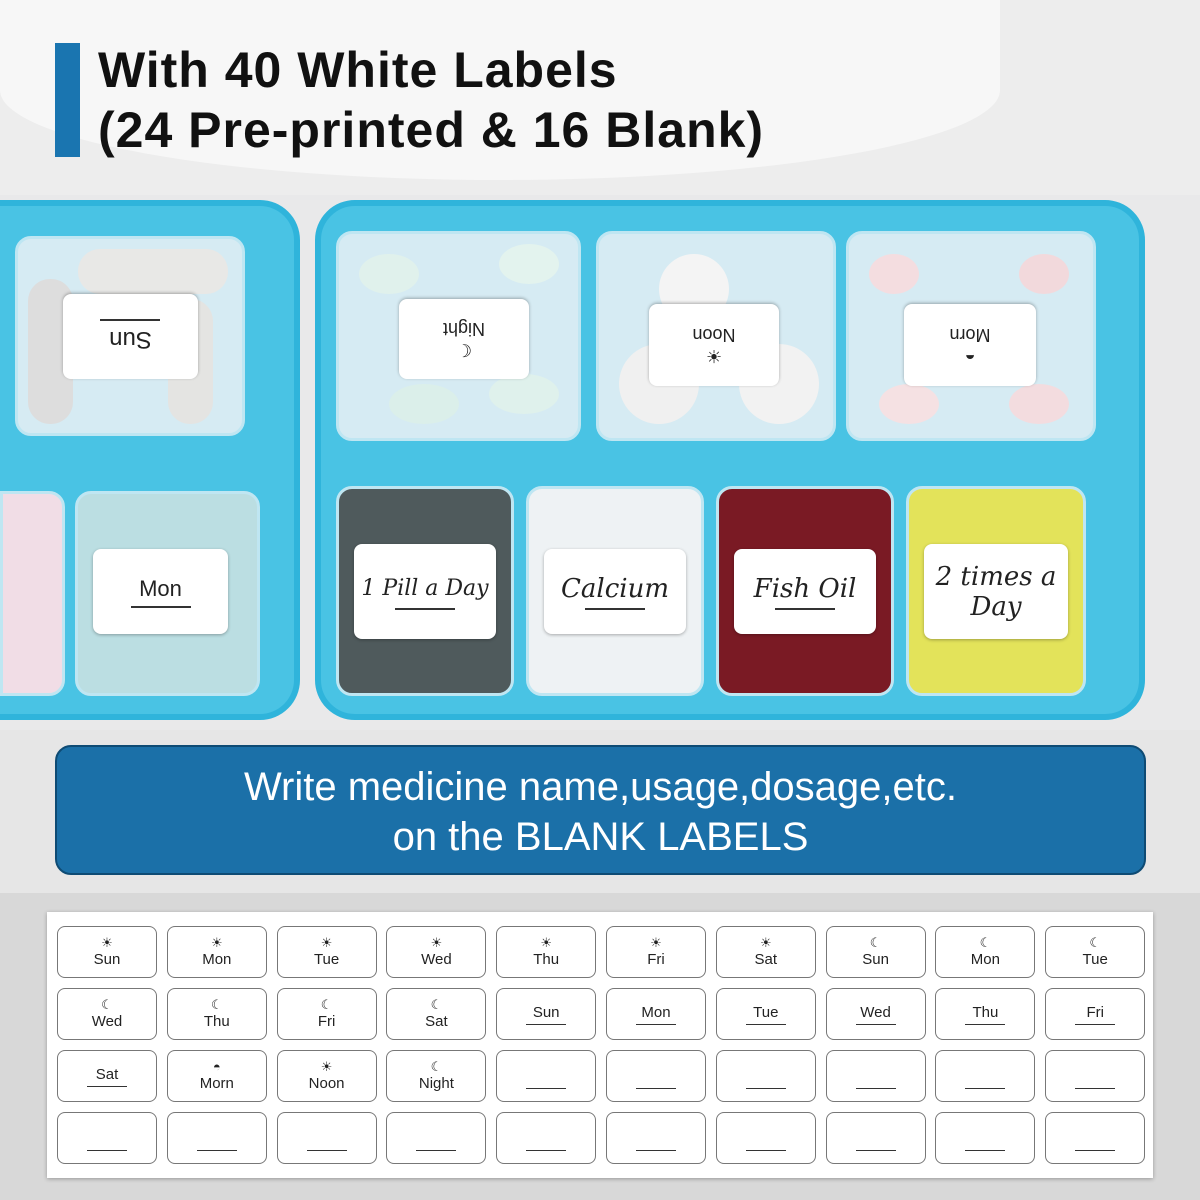 Image resolution: width=1200 pixels, height=1200 pixels. Describe the element at coordinates (600, 837) in the screenshot. I see `banner-line2: on the BLANK LABELS` at that location.